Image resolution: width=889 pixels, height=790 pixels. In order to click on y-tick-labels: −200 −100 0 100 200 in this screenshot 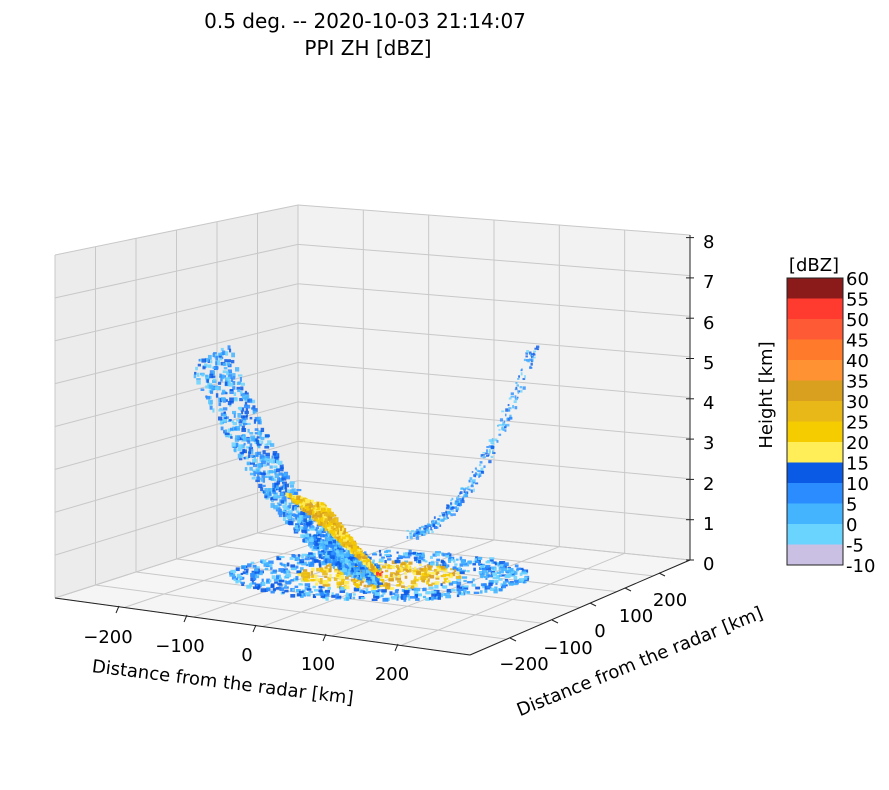, I will do `click(593, 632)`.